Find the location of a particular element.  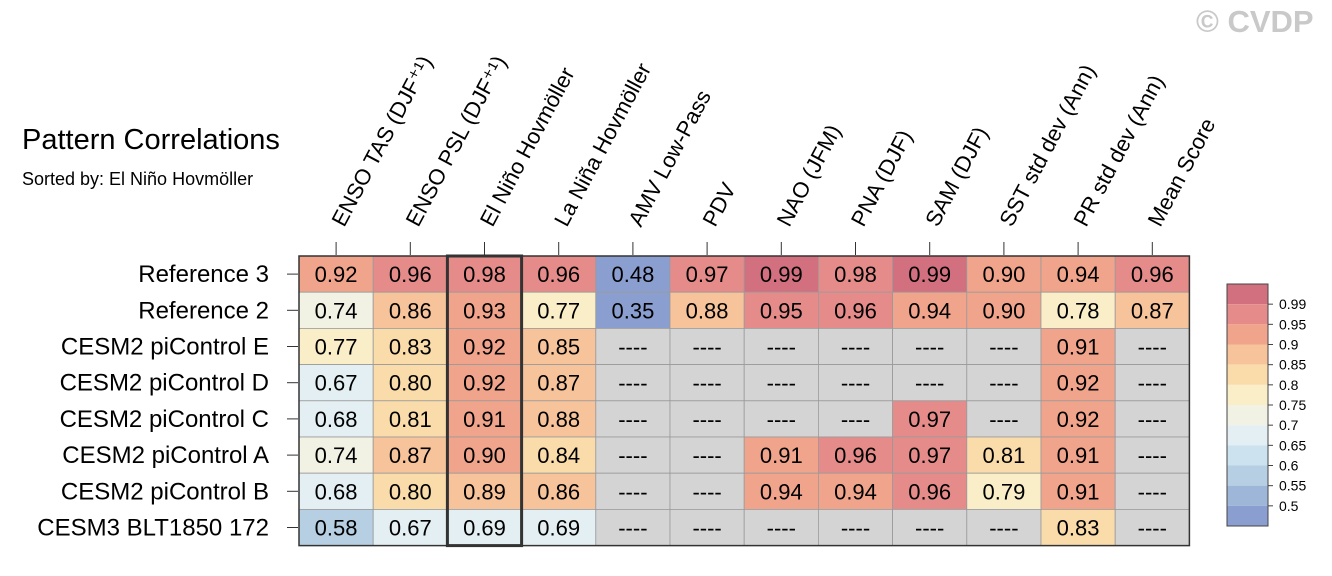

column-label: NAO (JFM) is located at coordinates (809, 175).